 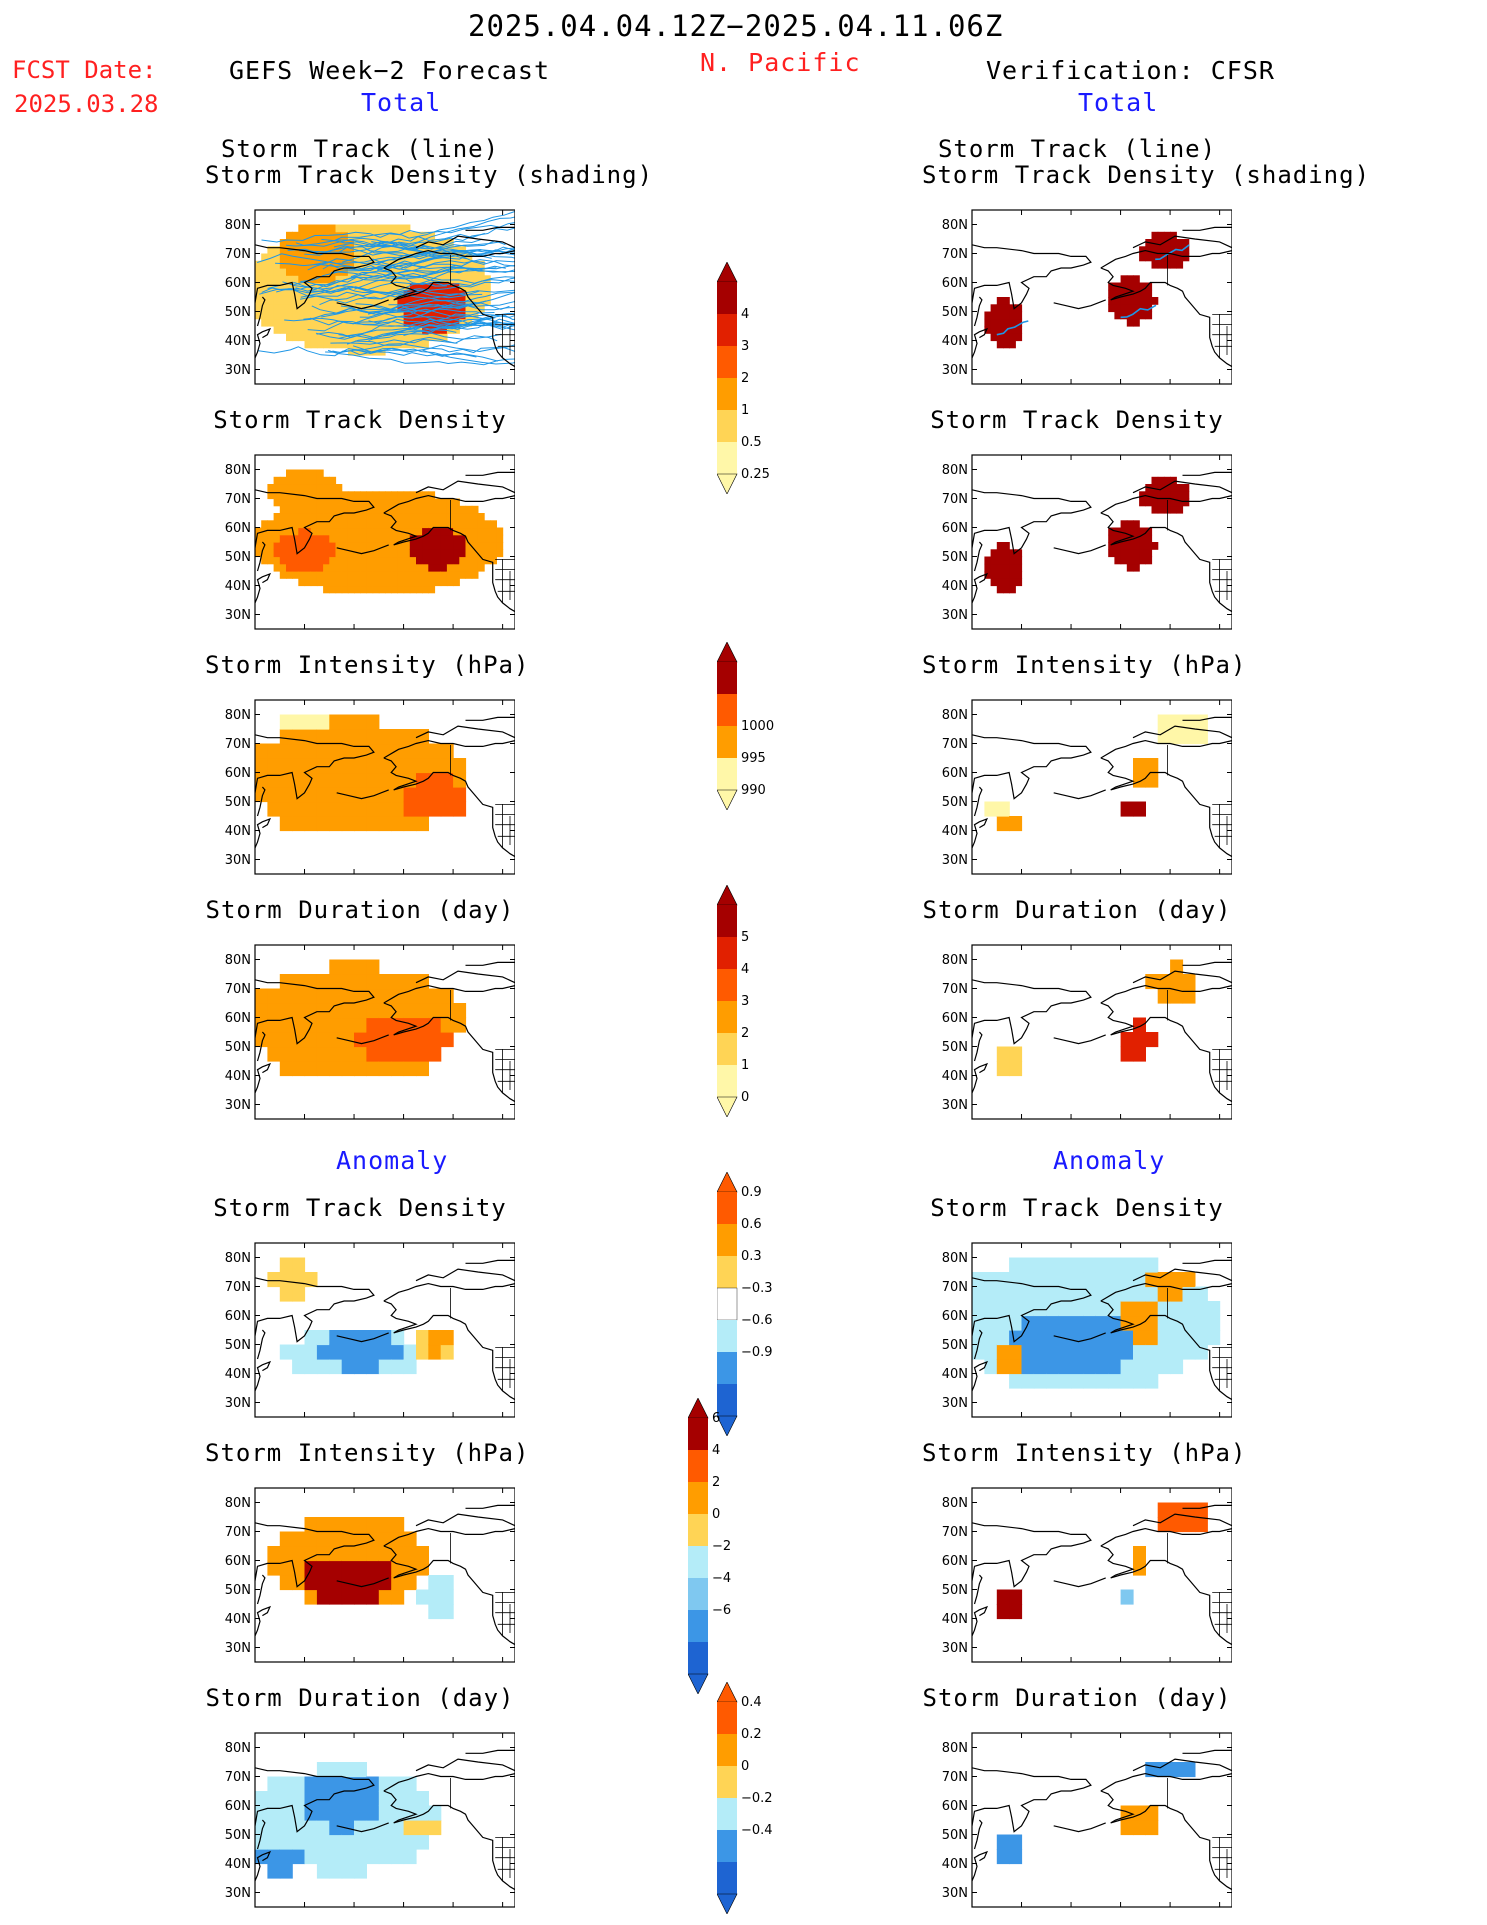 I want to click on colorbar-label: 3, so click(x=745, y=1001).